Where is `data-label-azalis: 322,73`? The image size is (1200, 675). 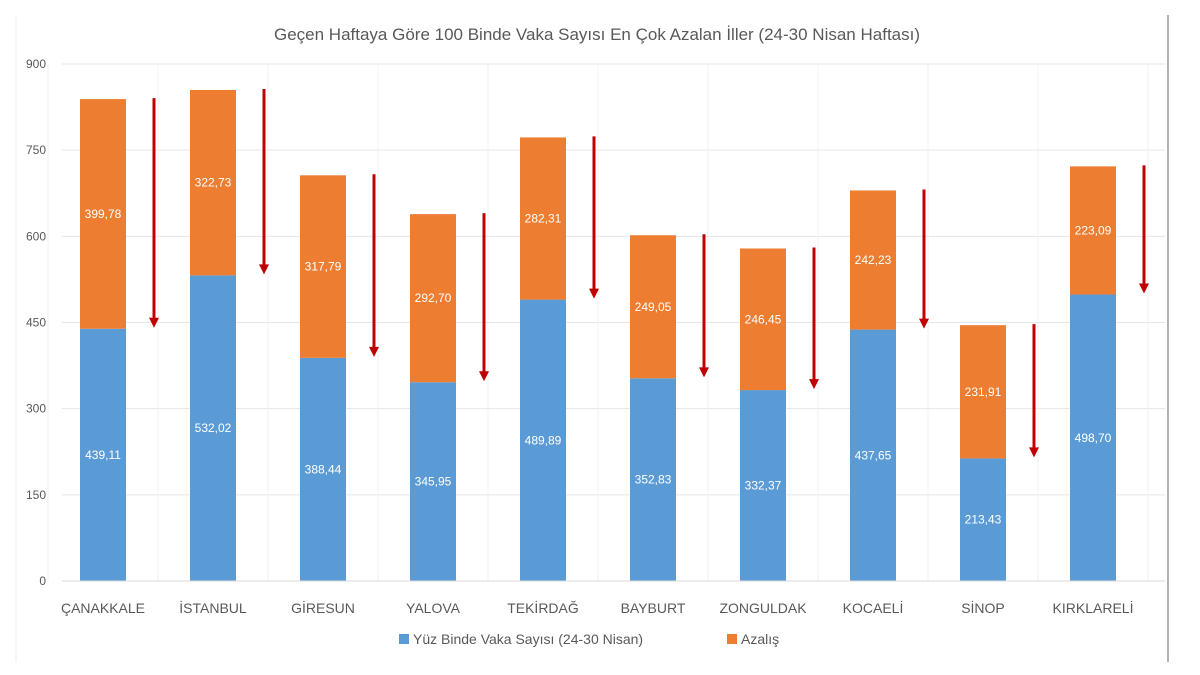 data-label-azalis: 322,73 is located at coordinates (213, 183).